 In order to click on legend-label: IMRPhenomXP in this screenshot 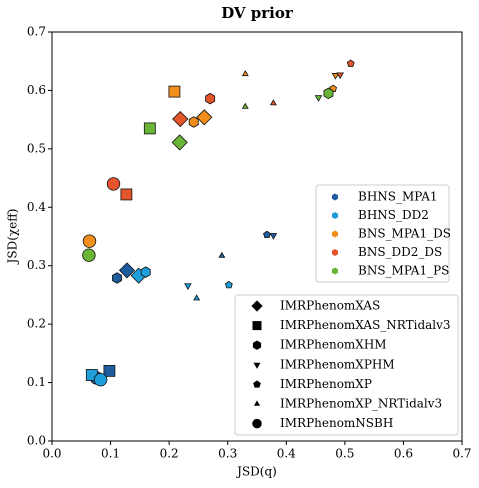, I will do `click(326, 384)`.